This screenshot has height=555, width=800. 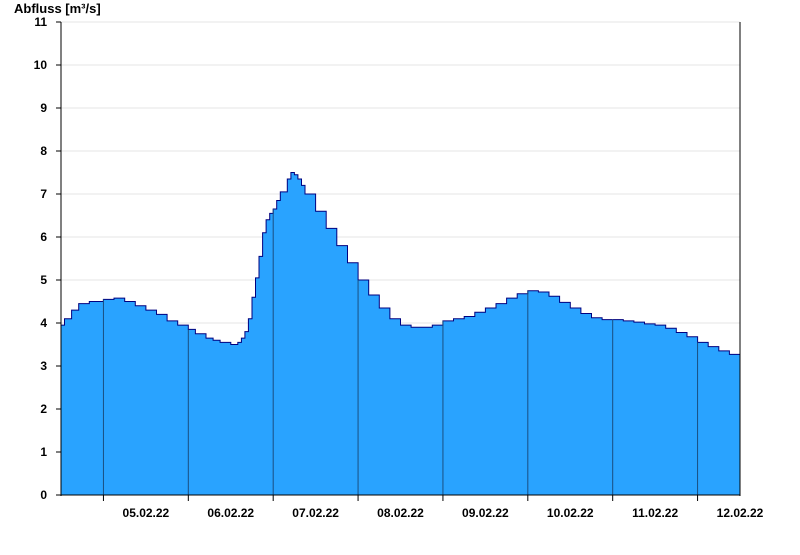 I want to click on y-tick-label: 8, so click(x=43, y=151).